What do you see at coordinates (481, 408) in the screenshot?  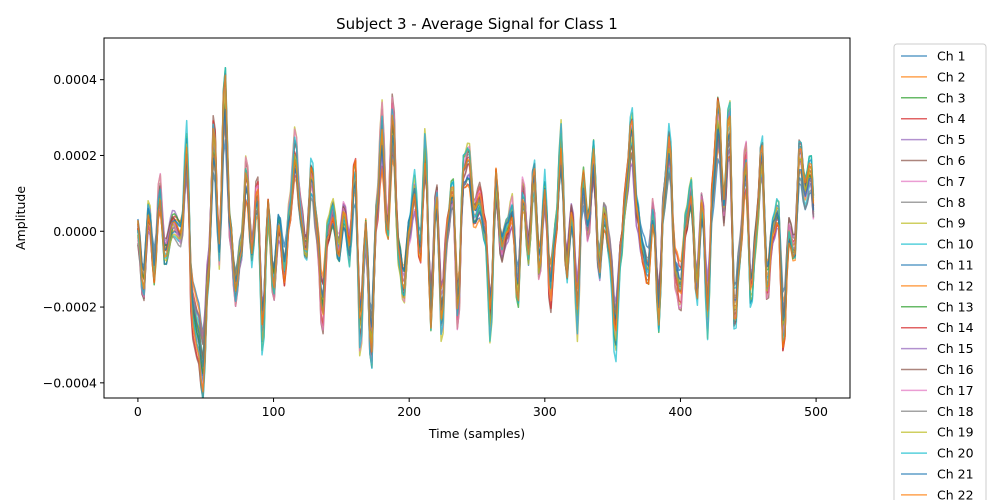 I see `x-axis: 0 100 200 300 400 500` at bounding box center [481, 408].